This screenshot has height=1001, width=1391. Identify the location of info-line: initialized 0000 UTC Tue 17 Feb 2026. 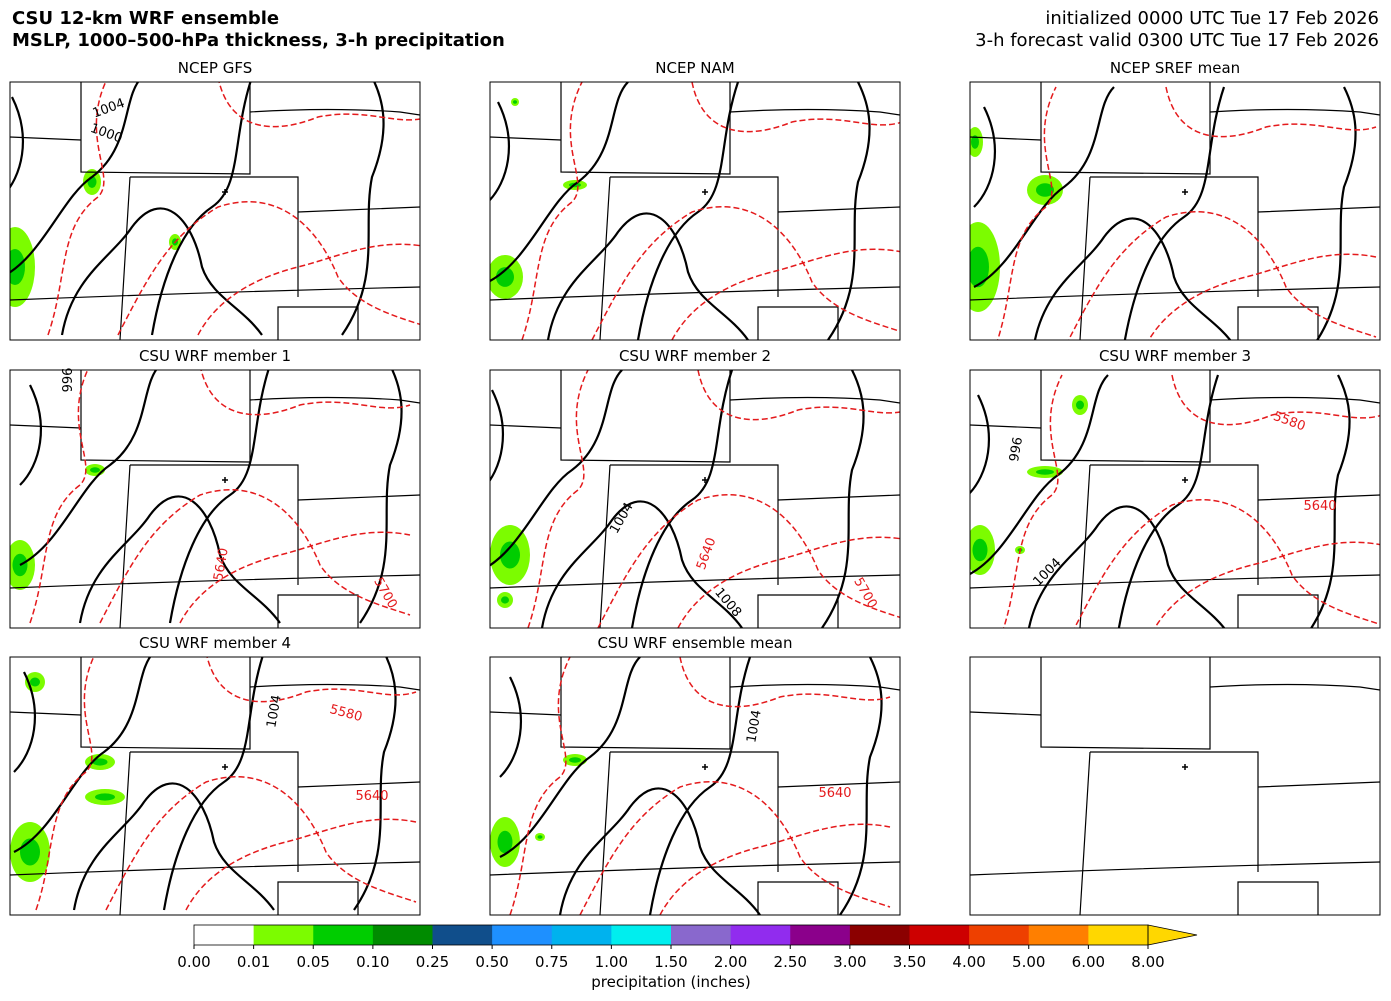
(1212, 18).